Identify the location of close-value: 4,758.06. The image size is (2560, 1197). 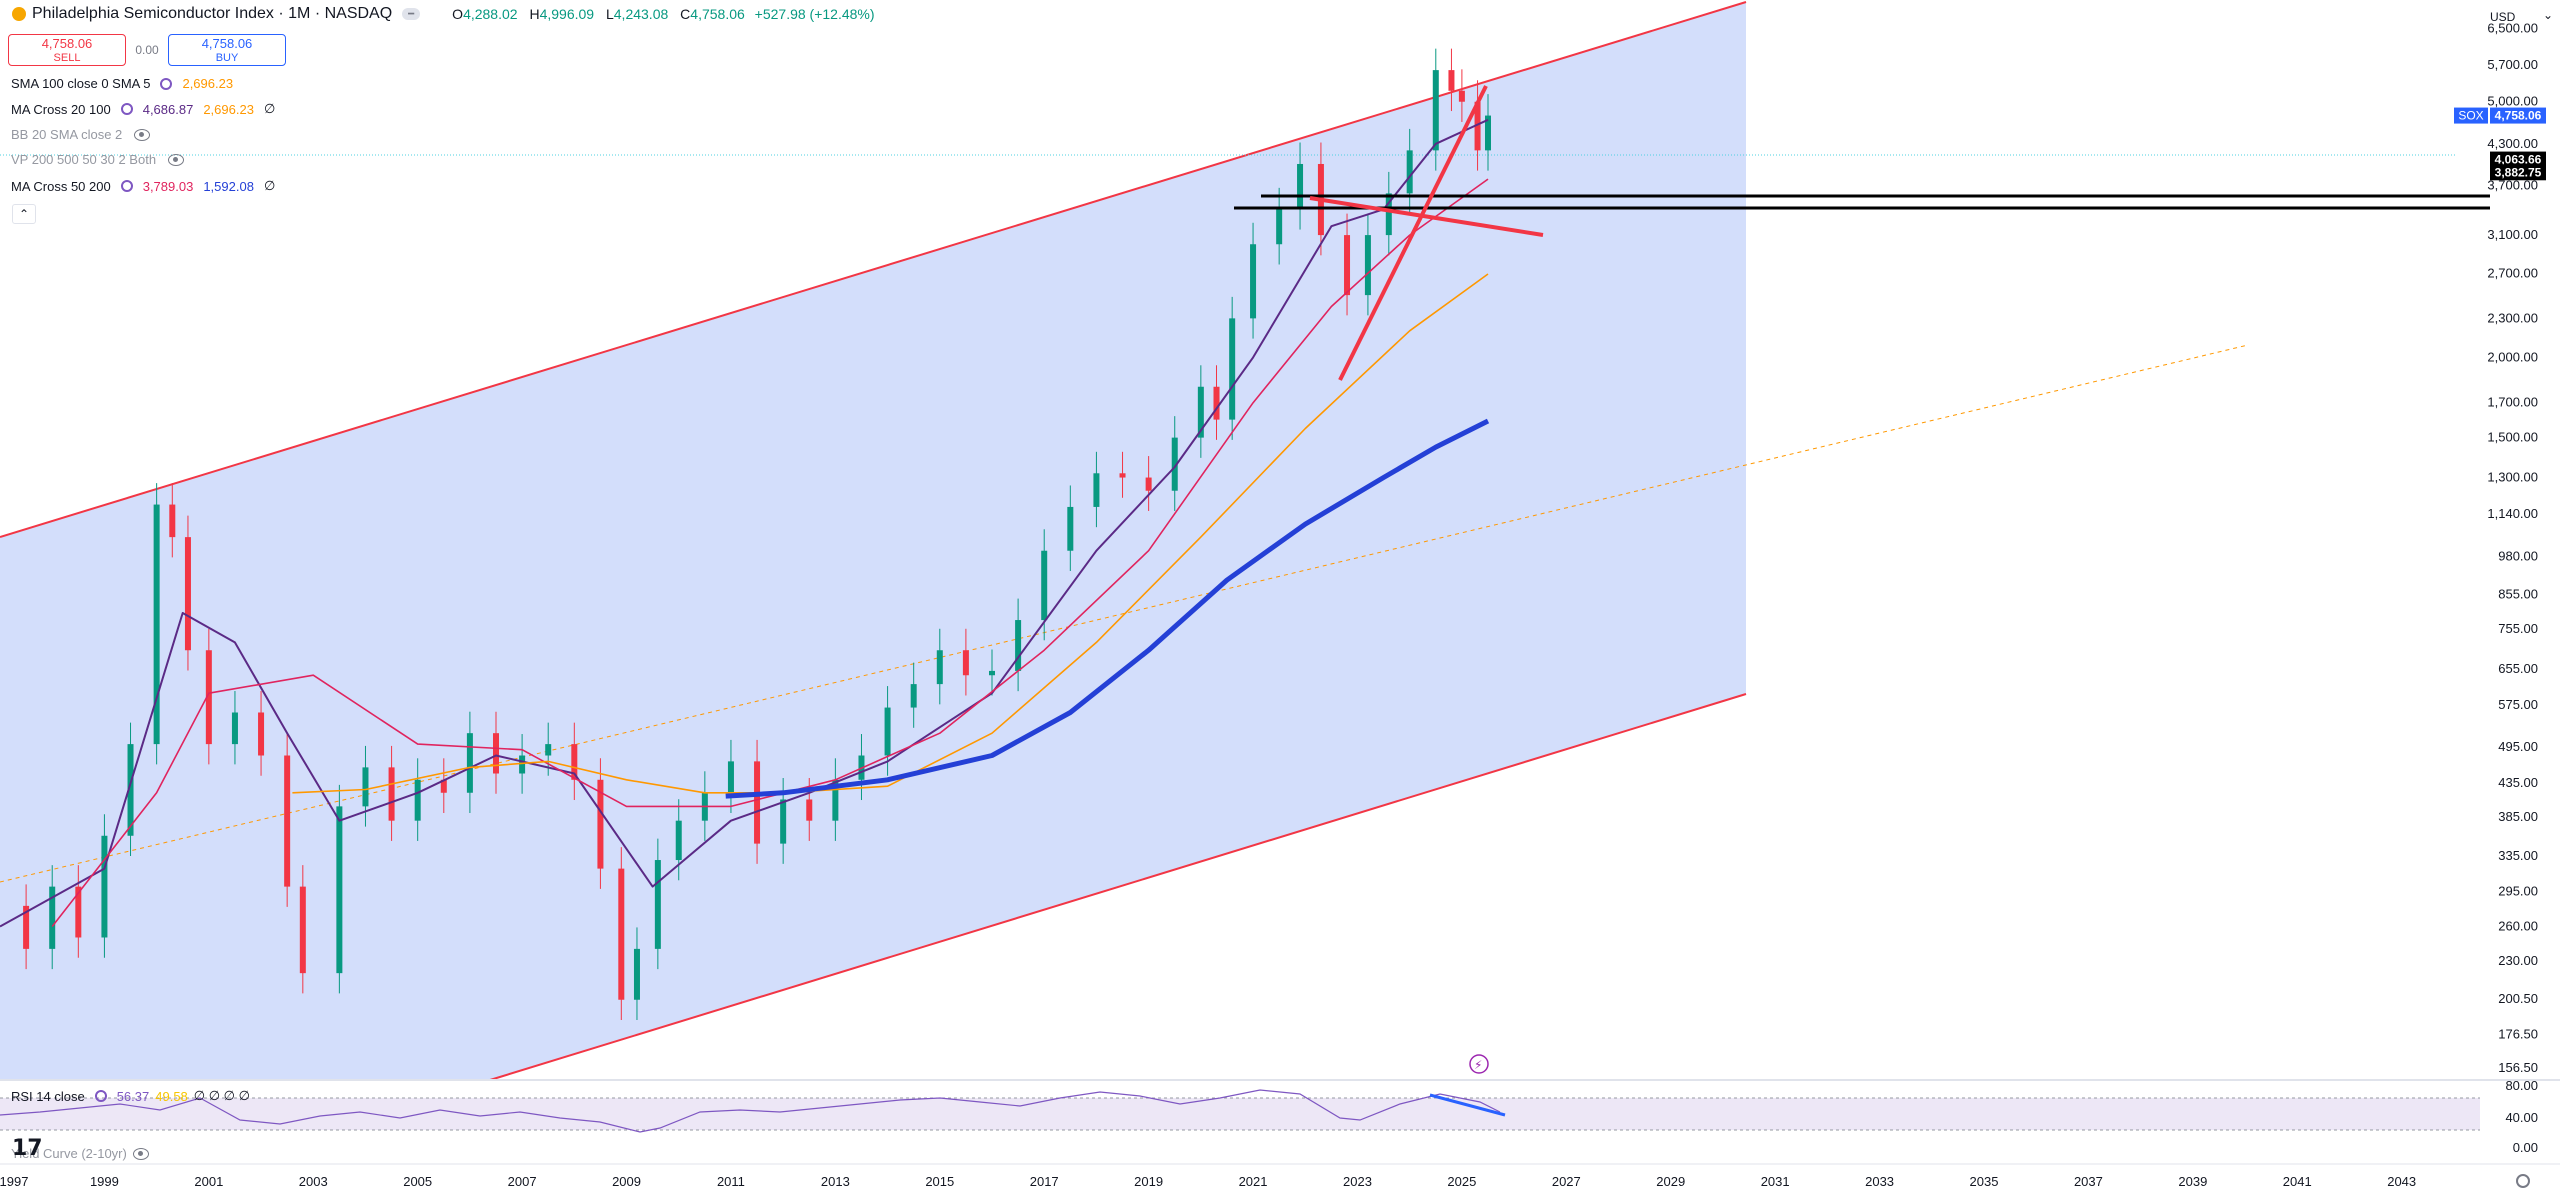
(717, 14).